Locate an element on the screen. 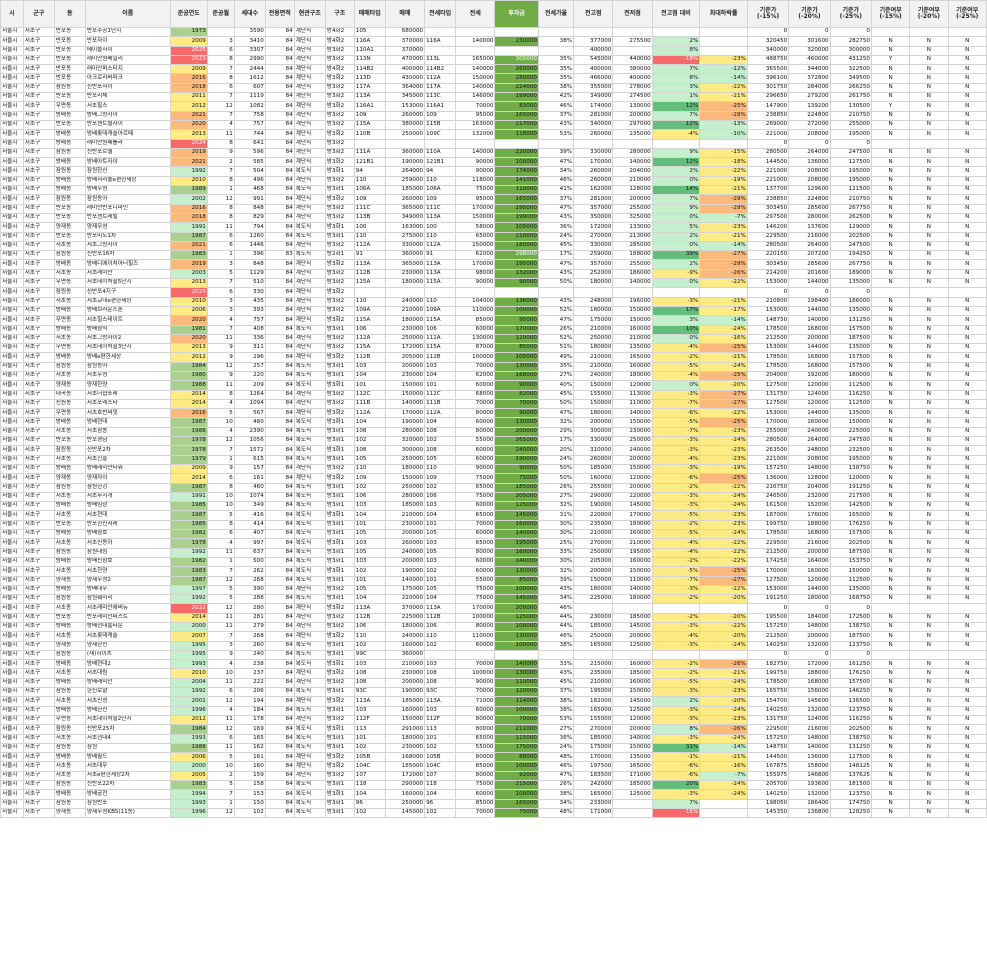 Image resolution: width=987 pixels, height=961 pixels. table-cell: 248000 is located at coordinates (809, 450).